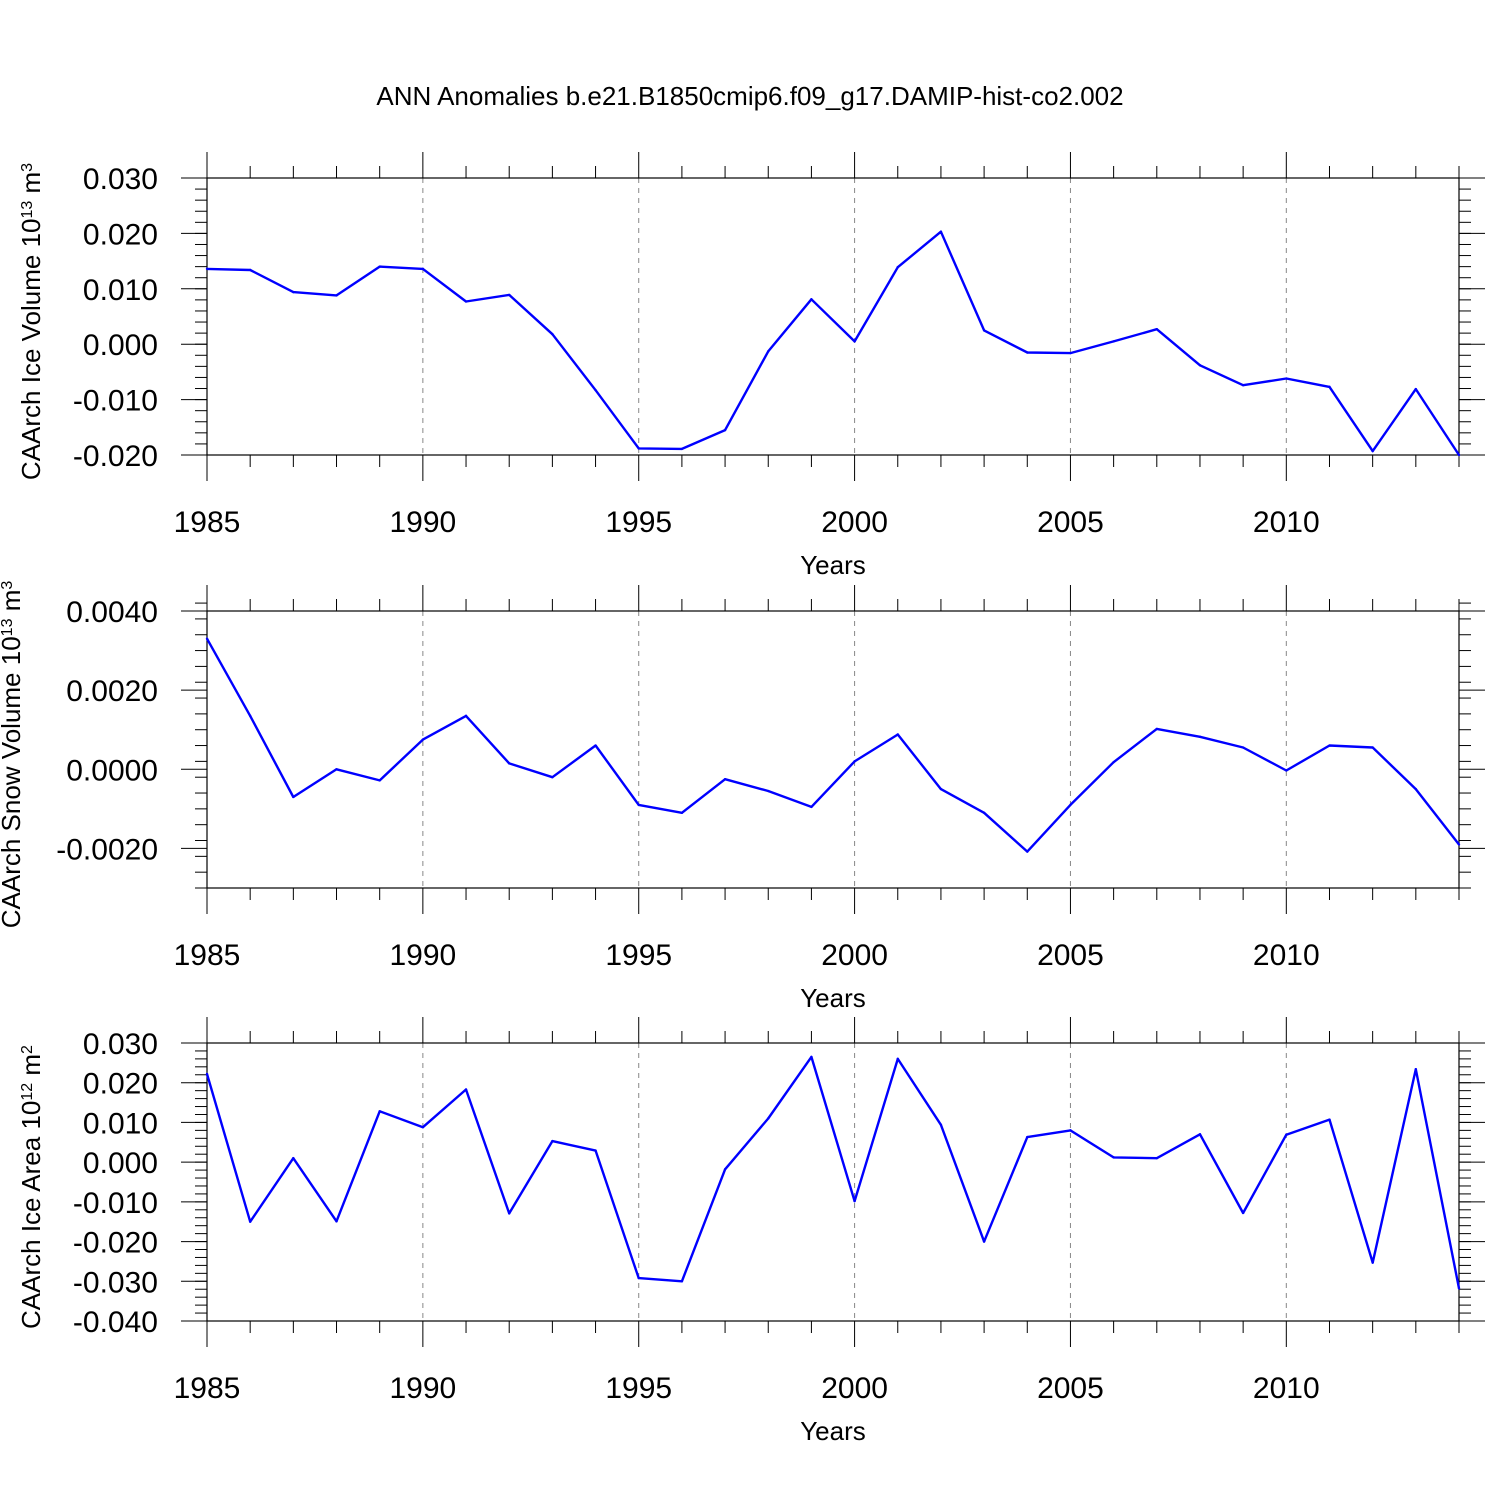 The image size is (1500, 1500). I want to click on y-tick-label: 0.010, so click(120, 1123).